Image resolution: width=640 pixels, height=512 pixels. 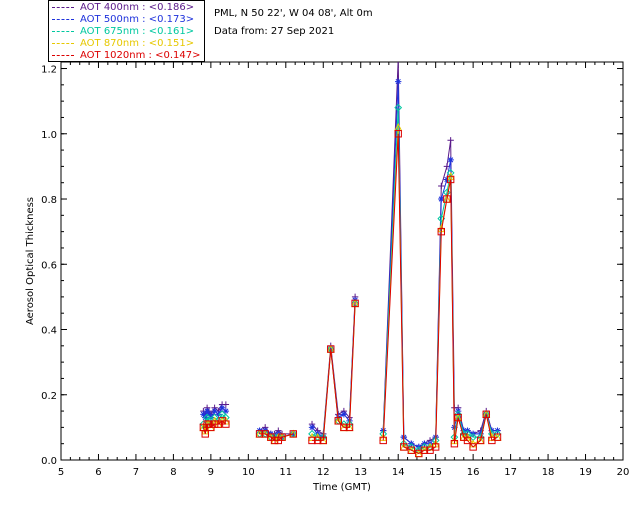 I want to click on x-tick-label: 10, so click(x=248, y=472).